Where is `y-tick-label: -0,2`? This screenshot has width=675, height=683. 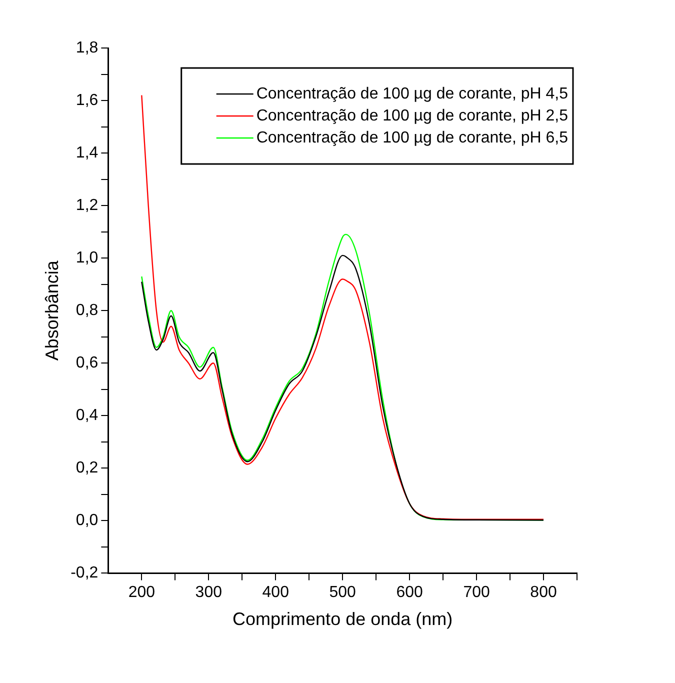 y-tick-label: -0,2 is located at coordinates (84, 573).